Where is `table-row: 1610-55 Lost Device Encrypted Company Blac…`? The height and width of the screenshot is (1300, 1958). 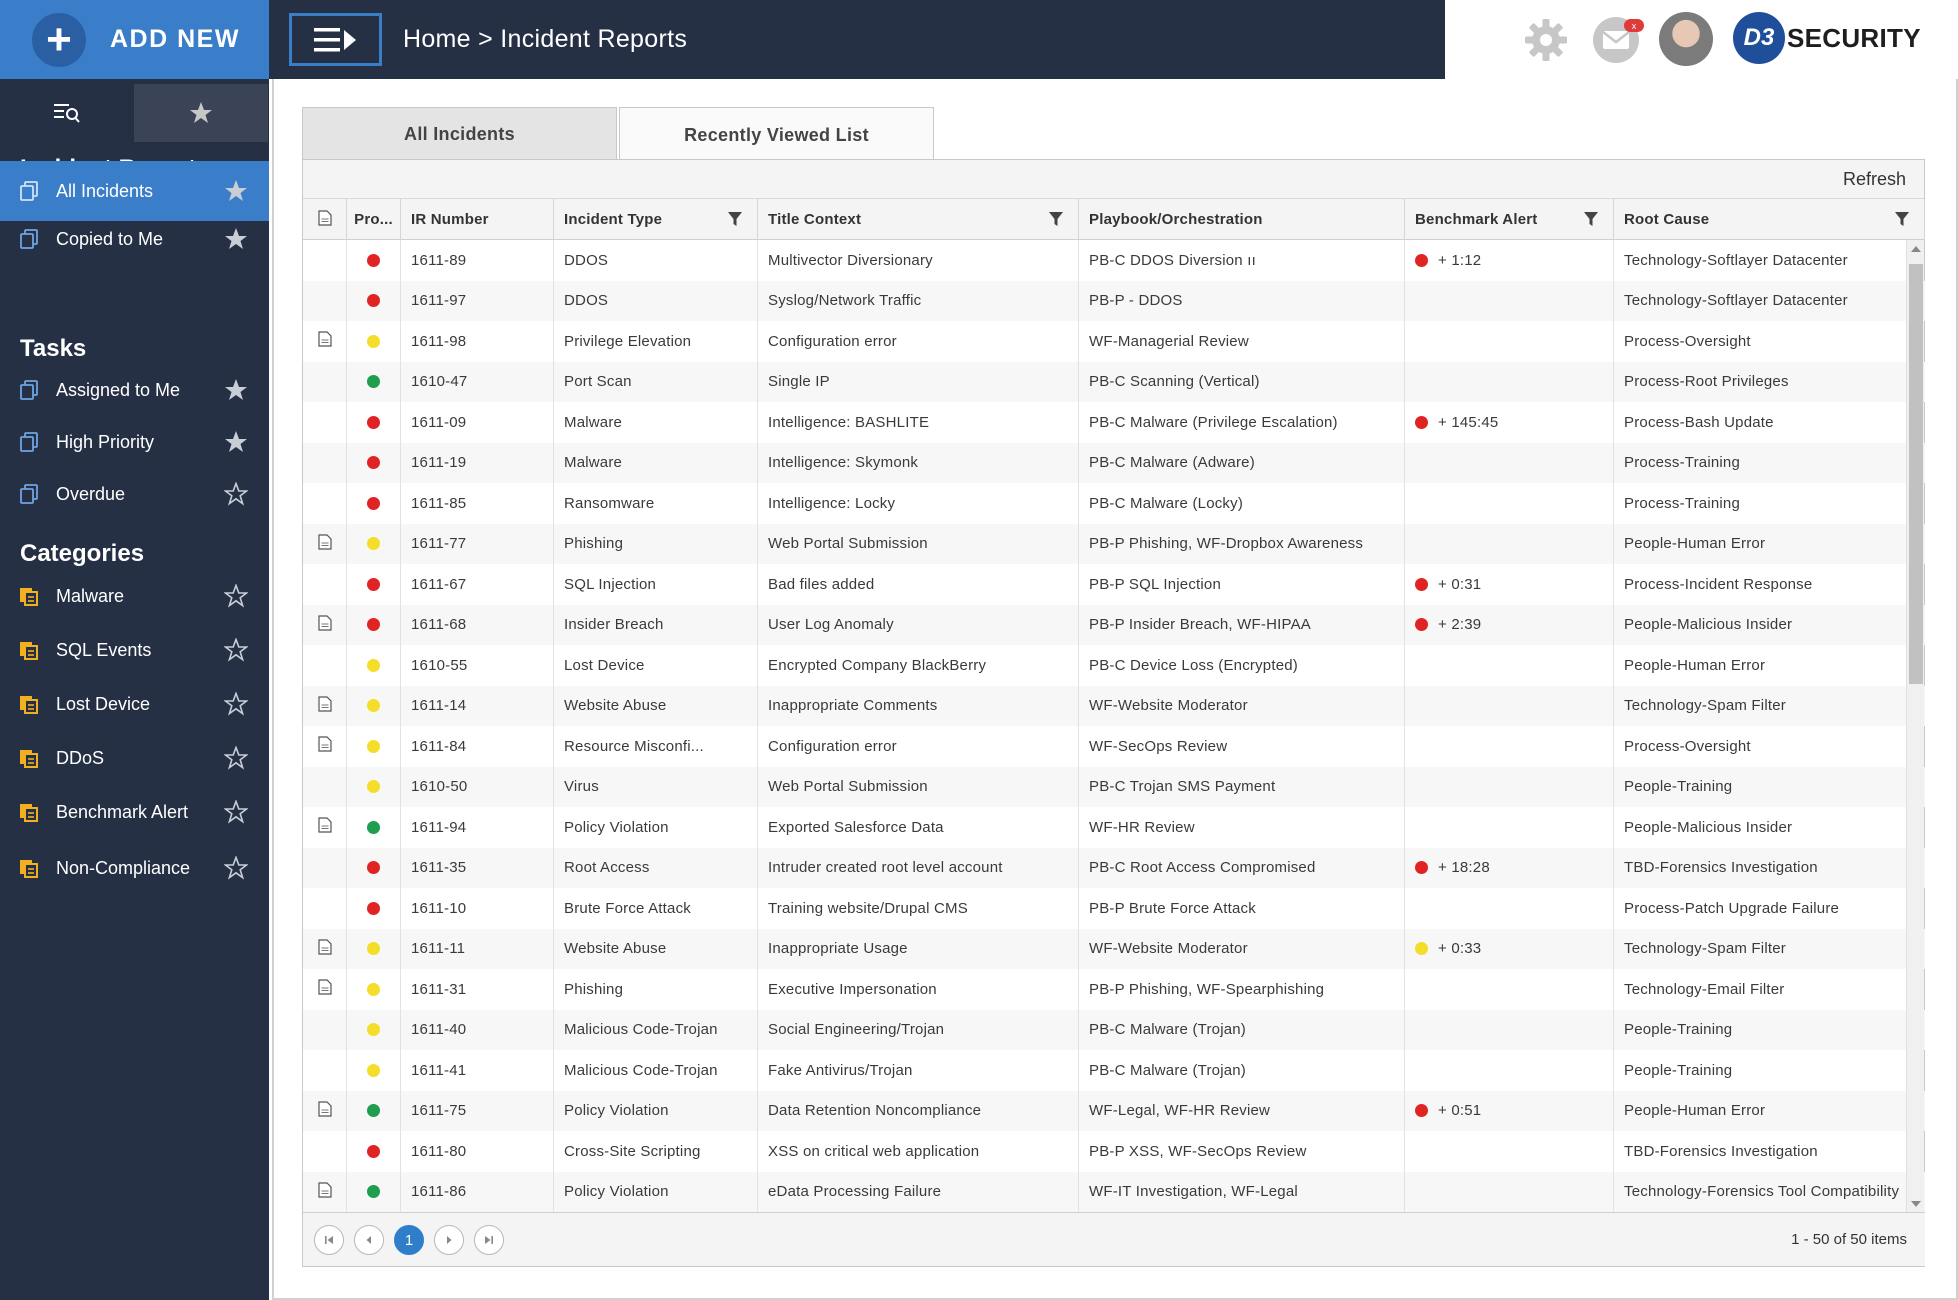
table-row: 1610-55 Lost Device Encrypted Company Blac… is located at coordinates (1114, 665).